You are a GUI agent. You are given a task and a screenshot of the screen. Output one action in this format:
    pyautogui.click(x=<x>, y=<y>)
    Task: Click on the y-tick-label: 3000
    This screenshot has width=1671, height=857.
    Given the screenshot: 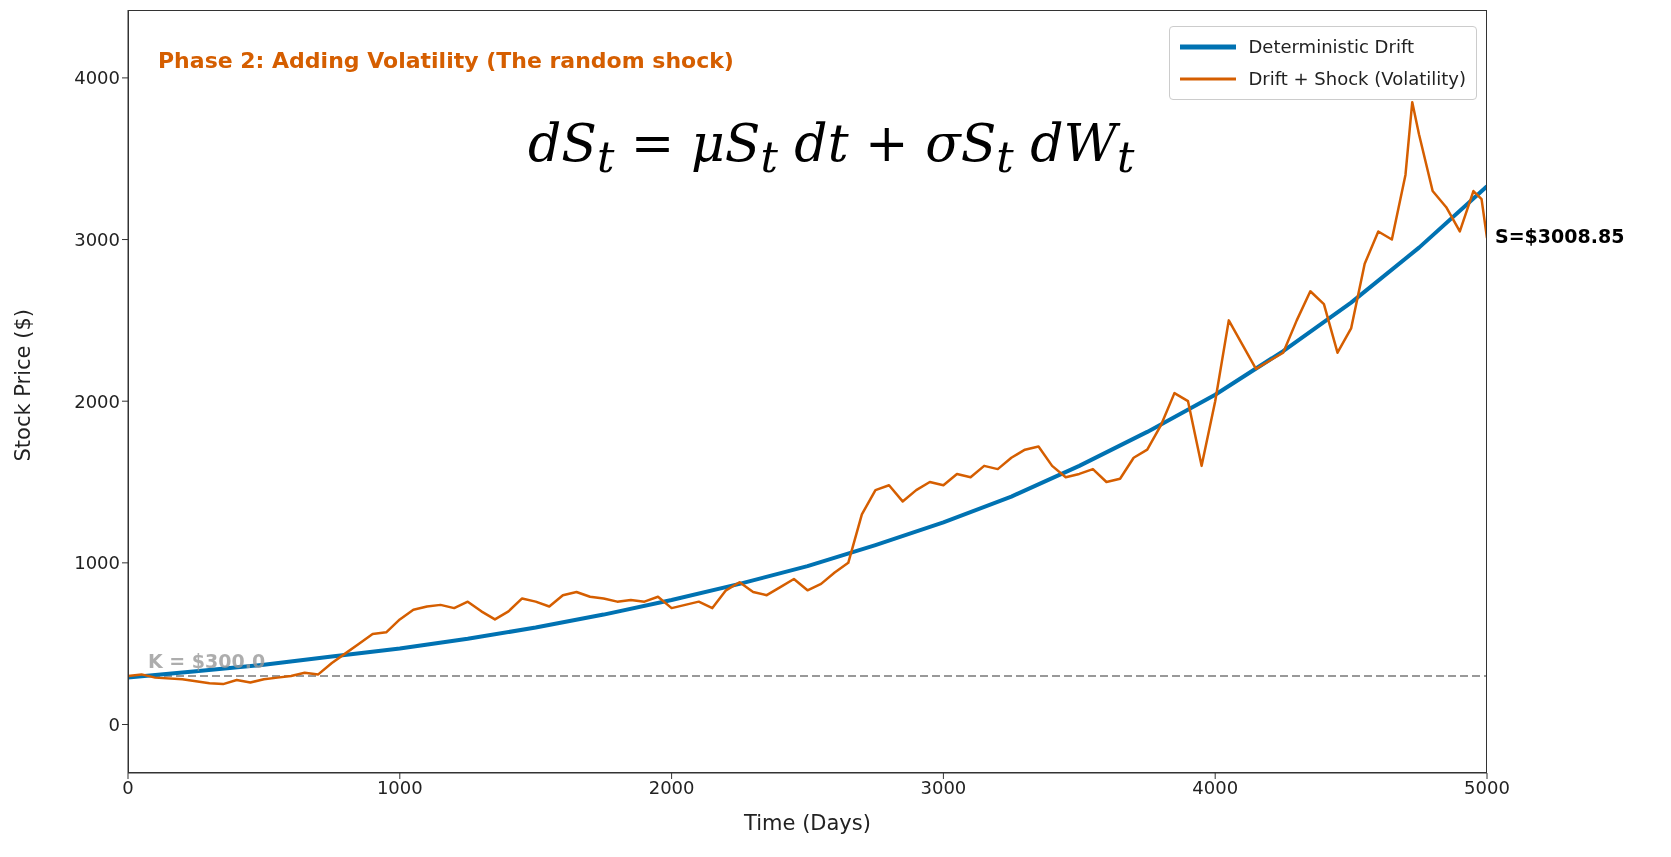 What is the action you would take?
    pyautogui.click(x=97, y=239)
    